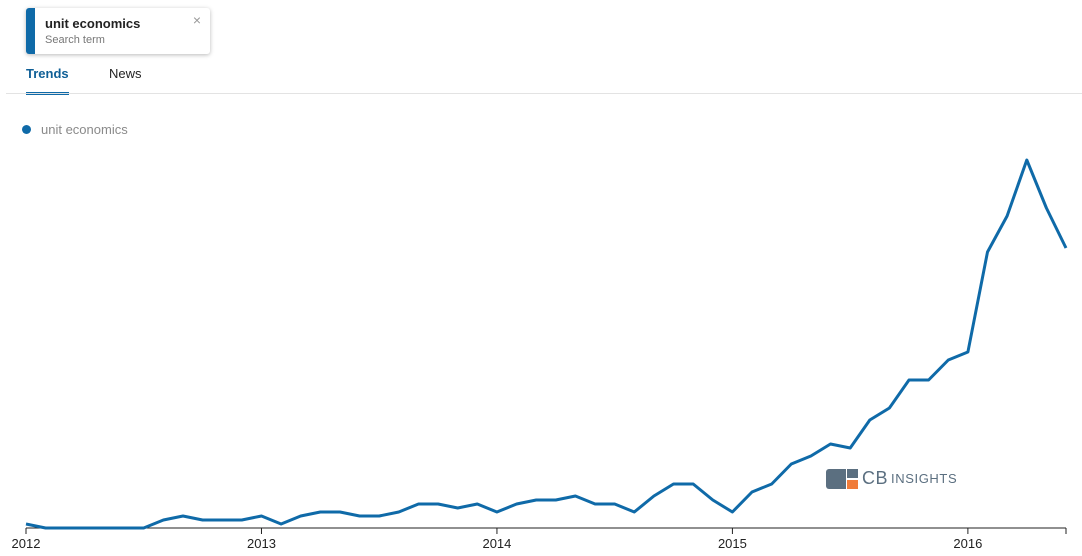 The height and width of the screenshot is (556, 1082). I want to click on cb-logo-mark-icon, so click(842, 478).